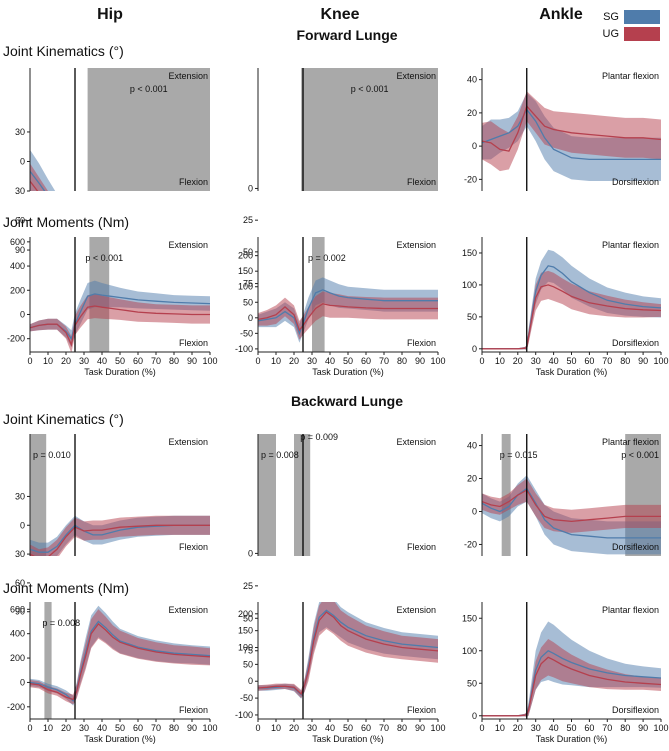  I want to click on y-tick-label: -20, so click(470, 544).